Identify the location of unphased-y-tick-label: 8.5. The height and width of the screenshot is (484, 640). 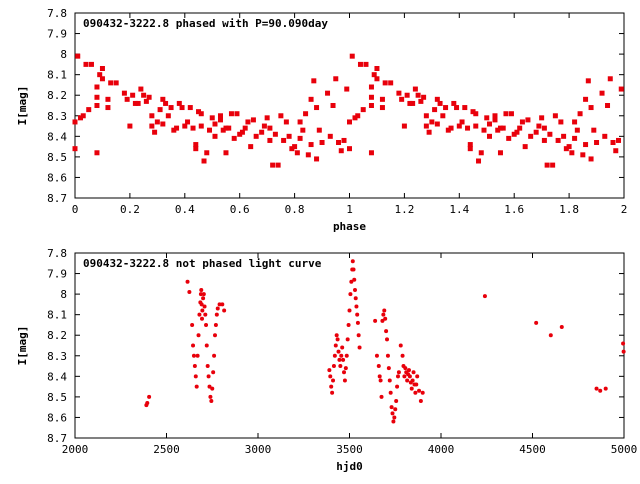
(57, 397).